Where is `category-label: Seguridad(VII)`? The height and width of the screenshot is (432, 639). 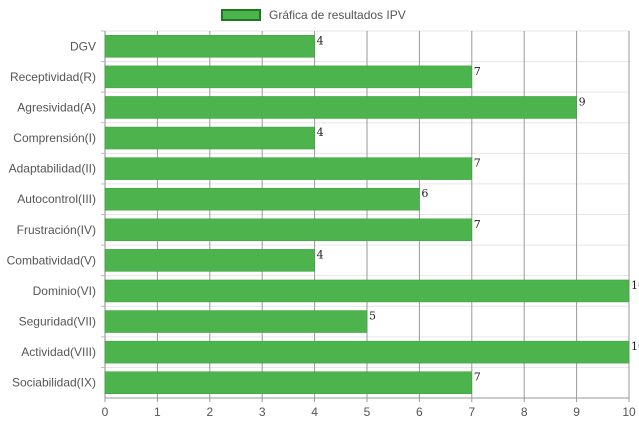 category-label: Seguridad(VII) is located at coordinates (57, 322).